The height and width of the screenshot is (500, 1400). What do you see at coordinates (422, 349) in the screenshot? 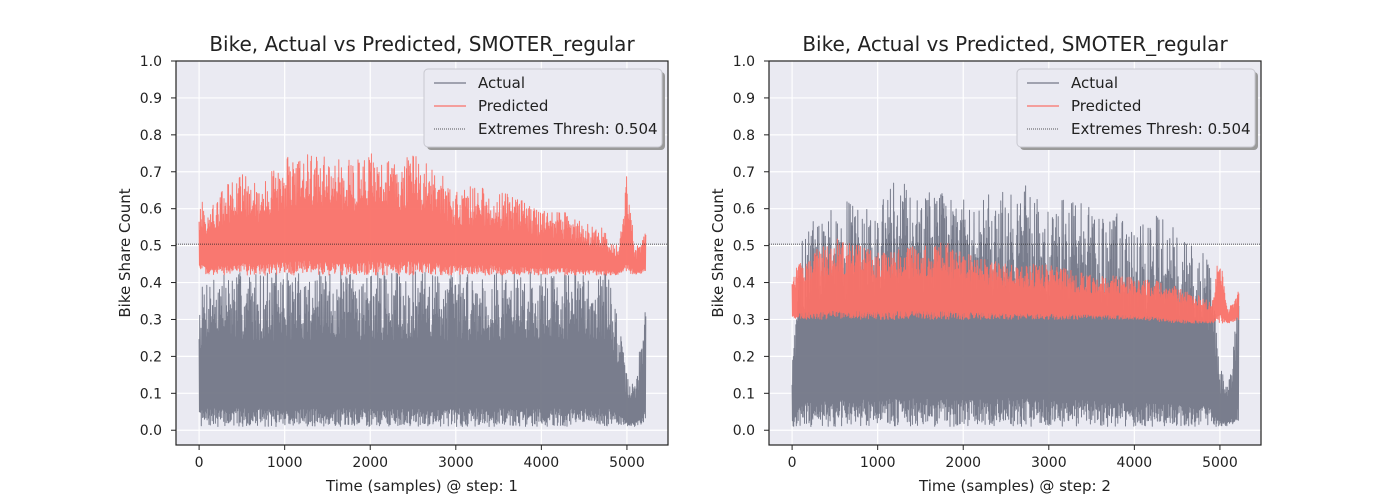
I see `series-line-actual` at bounding box center [422, 349].